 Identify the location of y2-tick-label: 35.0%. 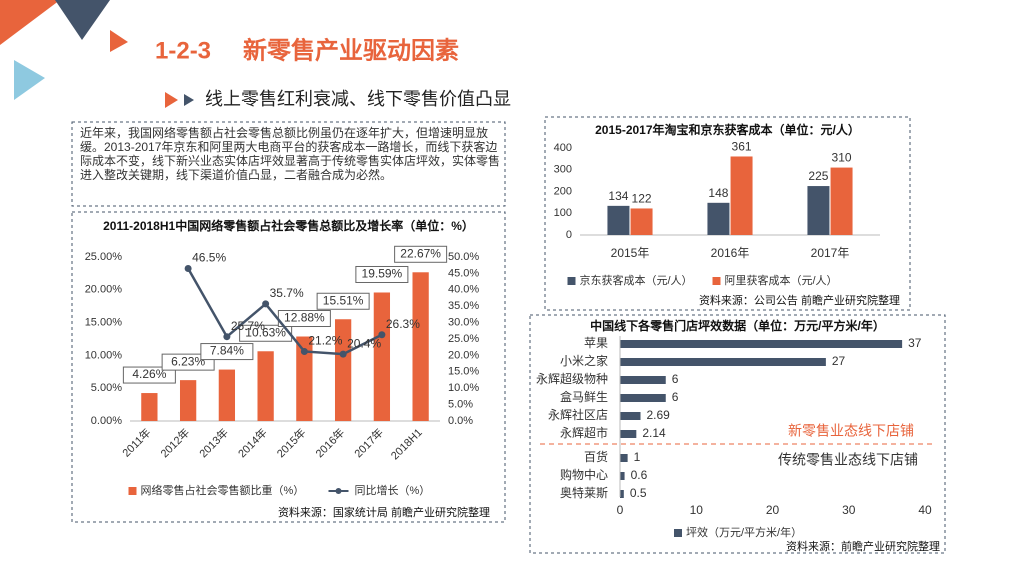
(463, 306).